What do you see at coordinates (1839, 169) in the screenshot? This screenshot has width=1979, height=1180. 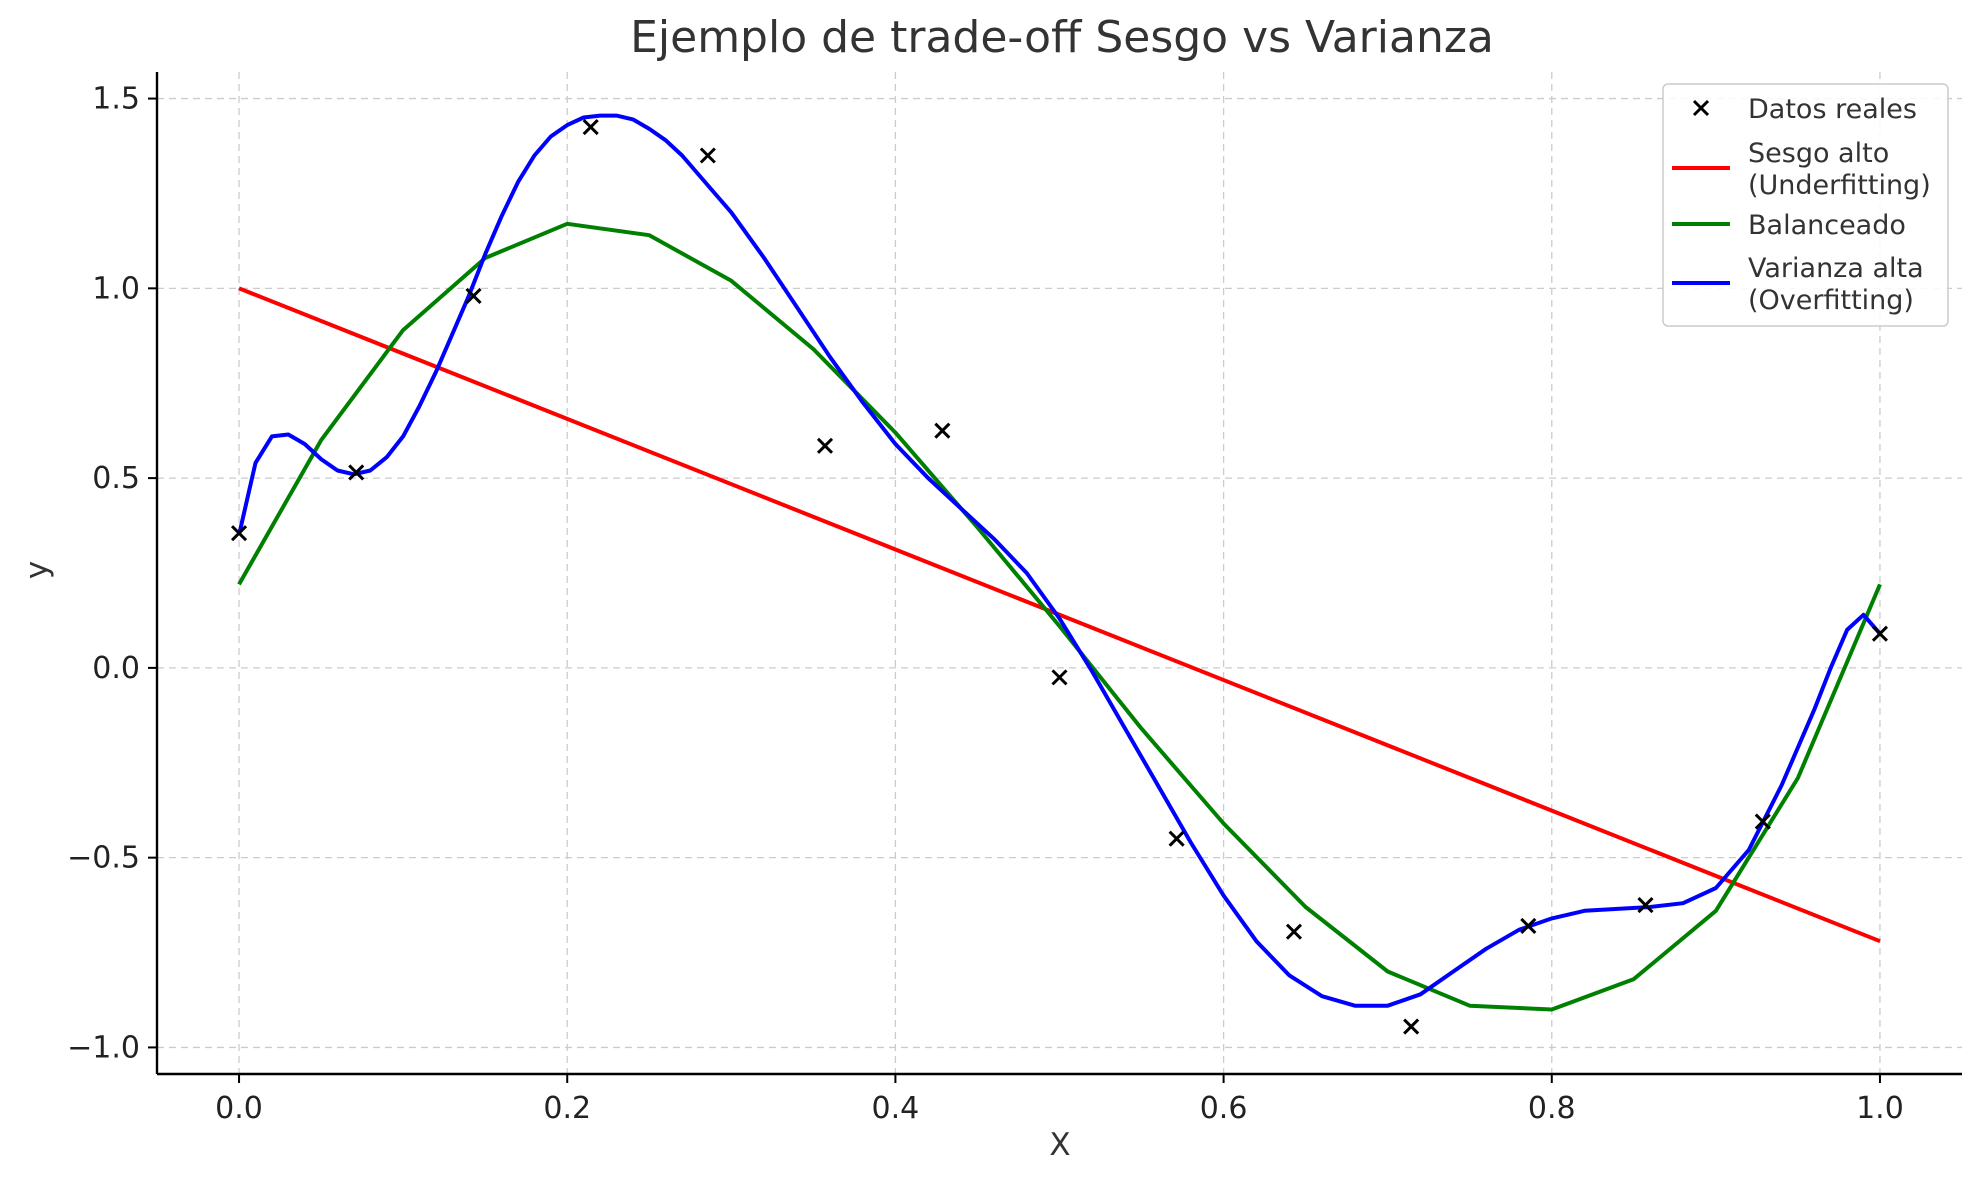 I see `legend-label: Sesgo alto (Underfitting)` at bounding box center [1839, 169].